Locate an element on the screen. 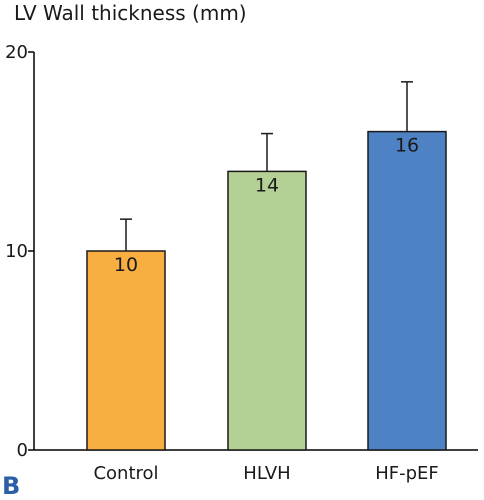 The height and width of the screenshot is (500, 484). y-tick-label: 10 is located at coordinates (16, 251).